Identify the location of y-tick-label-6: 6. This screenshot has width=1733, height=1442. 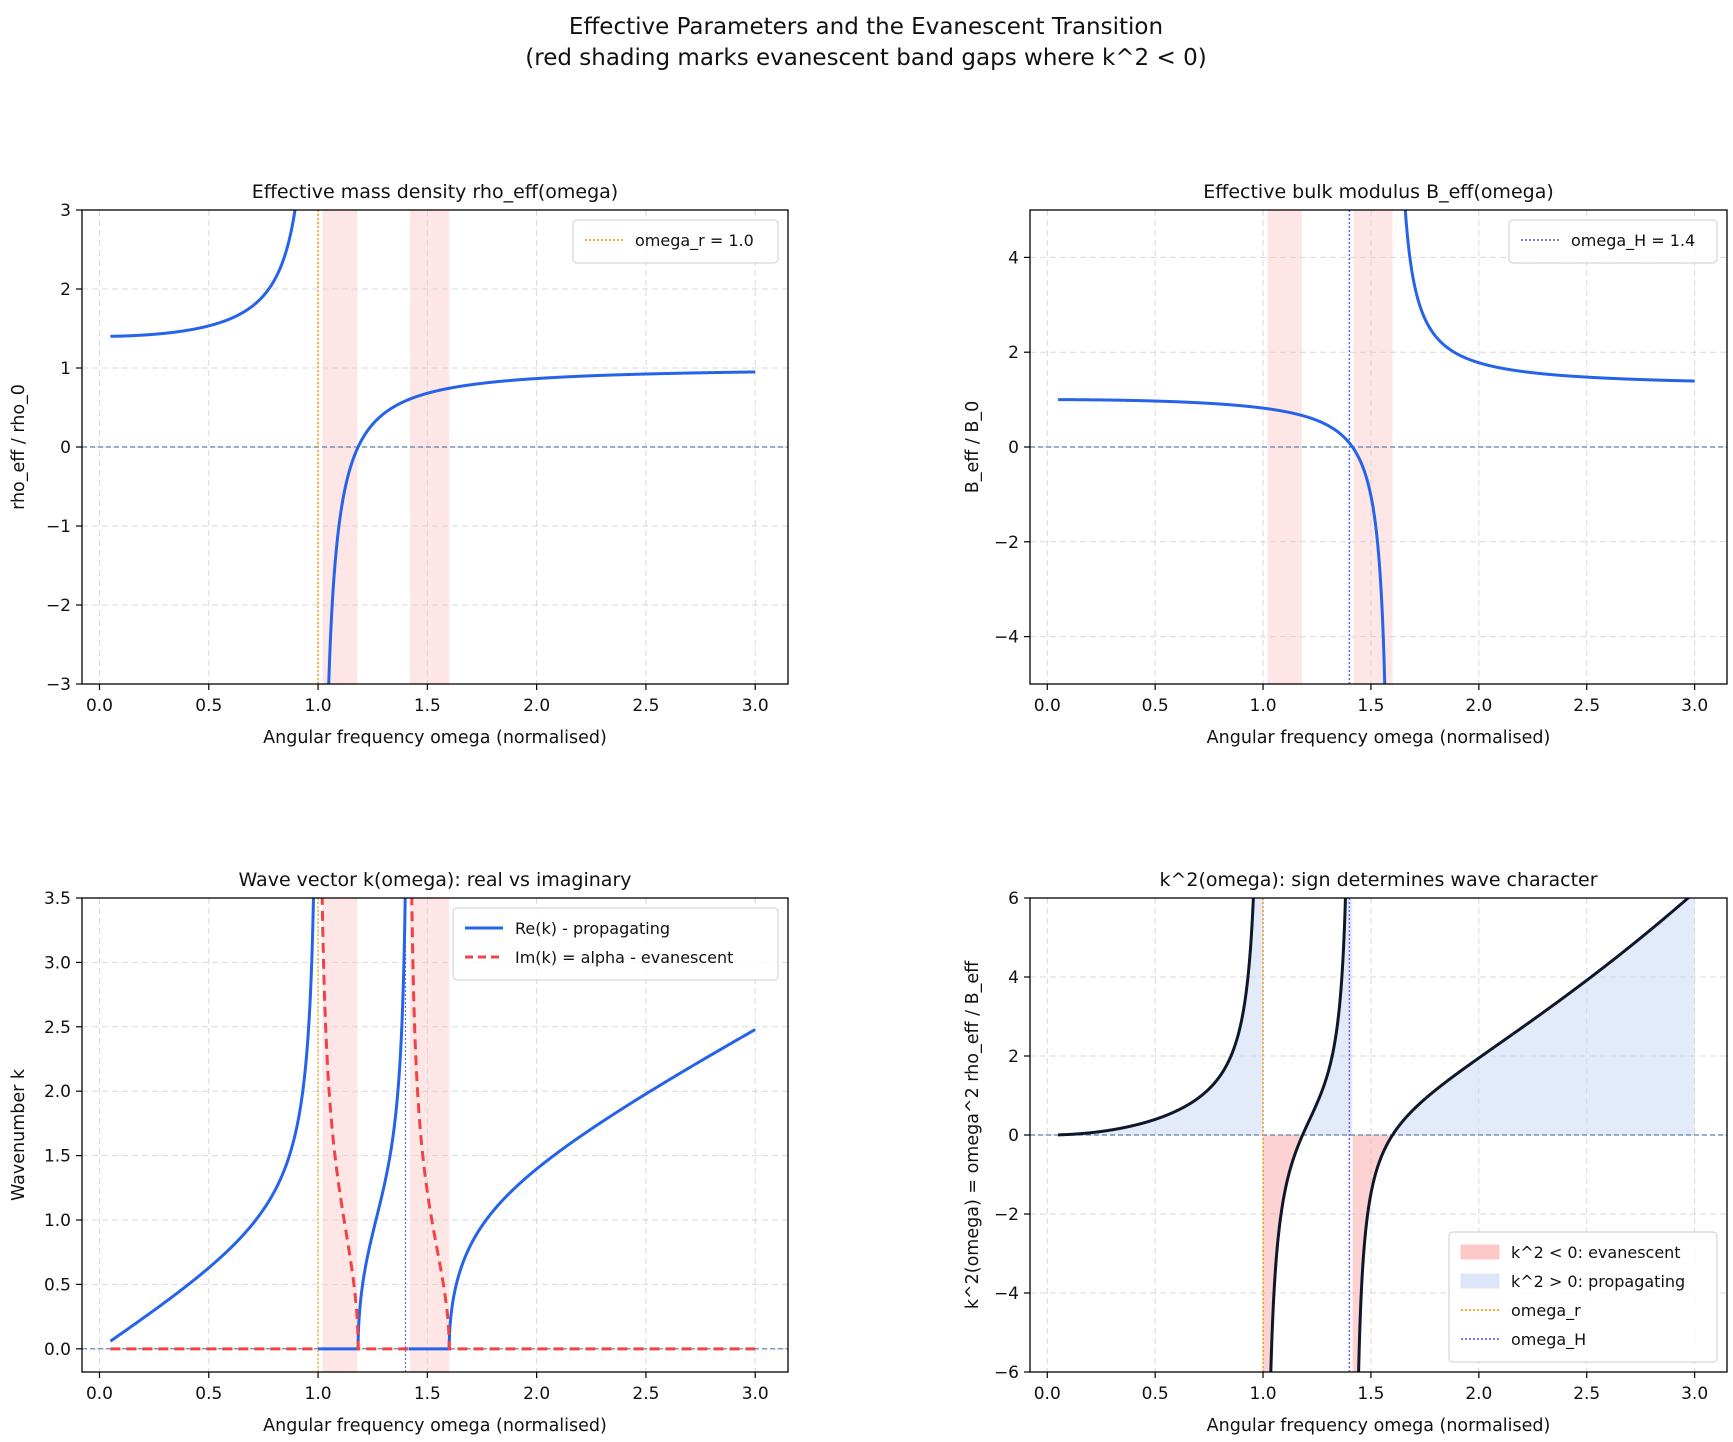
(1013, 899).